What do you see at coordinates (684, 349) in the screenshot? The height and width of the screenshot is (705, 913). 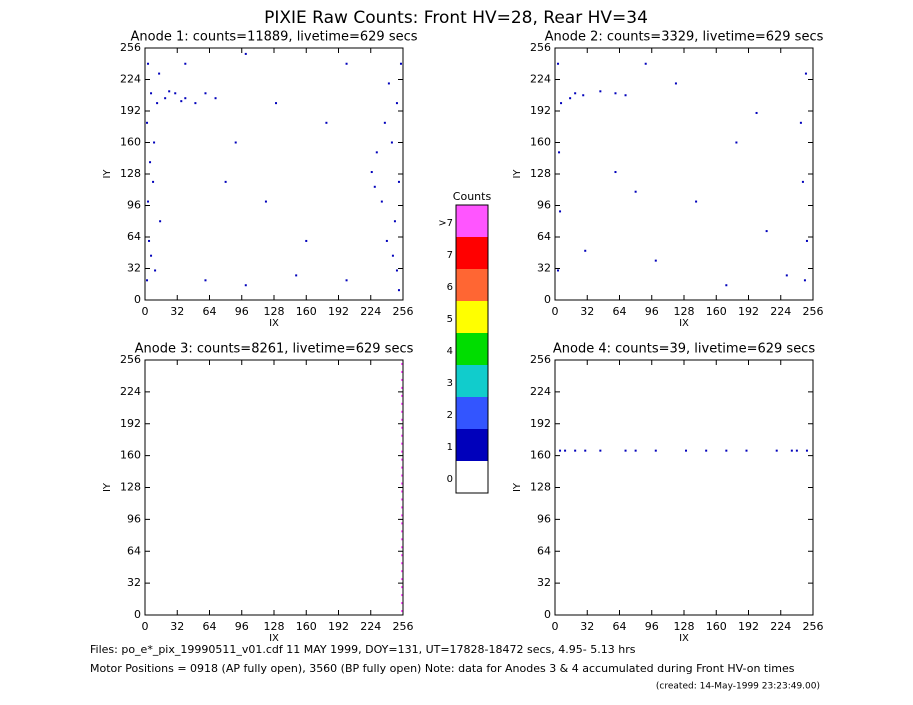 I see `panel-title: Anode 4: counts=39, livetime=629 secs` at bounding box center [684, 349].